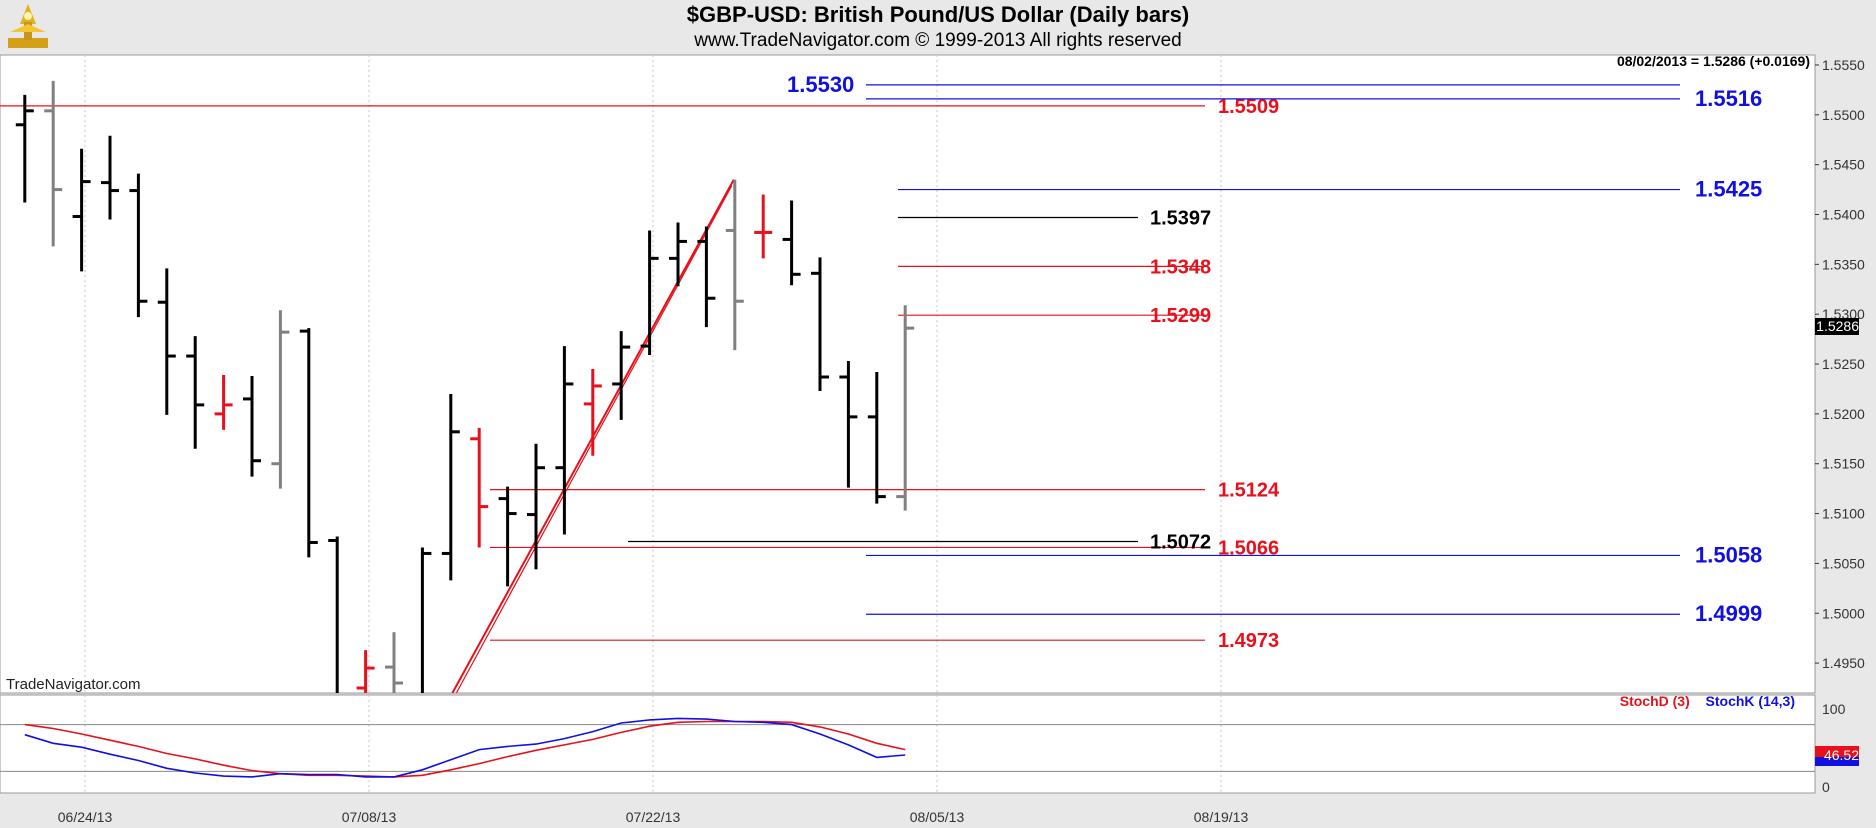  What do you see at coordinates (1248, 107) in the screenshot?
I see `red-level-label: 1.5509` at bounding box center [1248, 107].